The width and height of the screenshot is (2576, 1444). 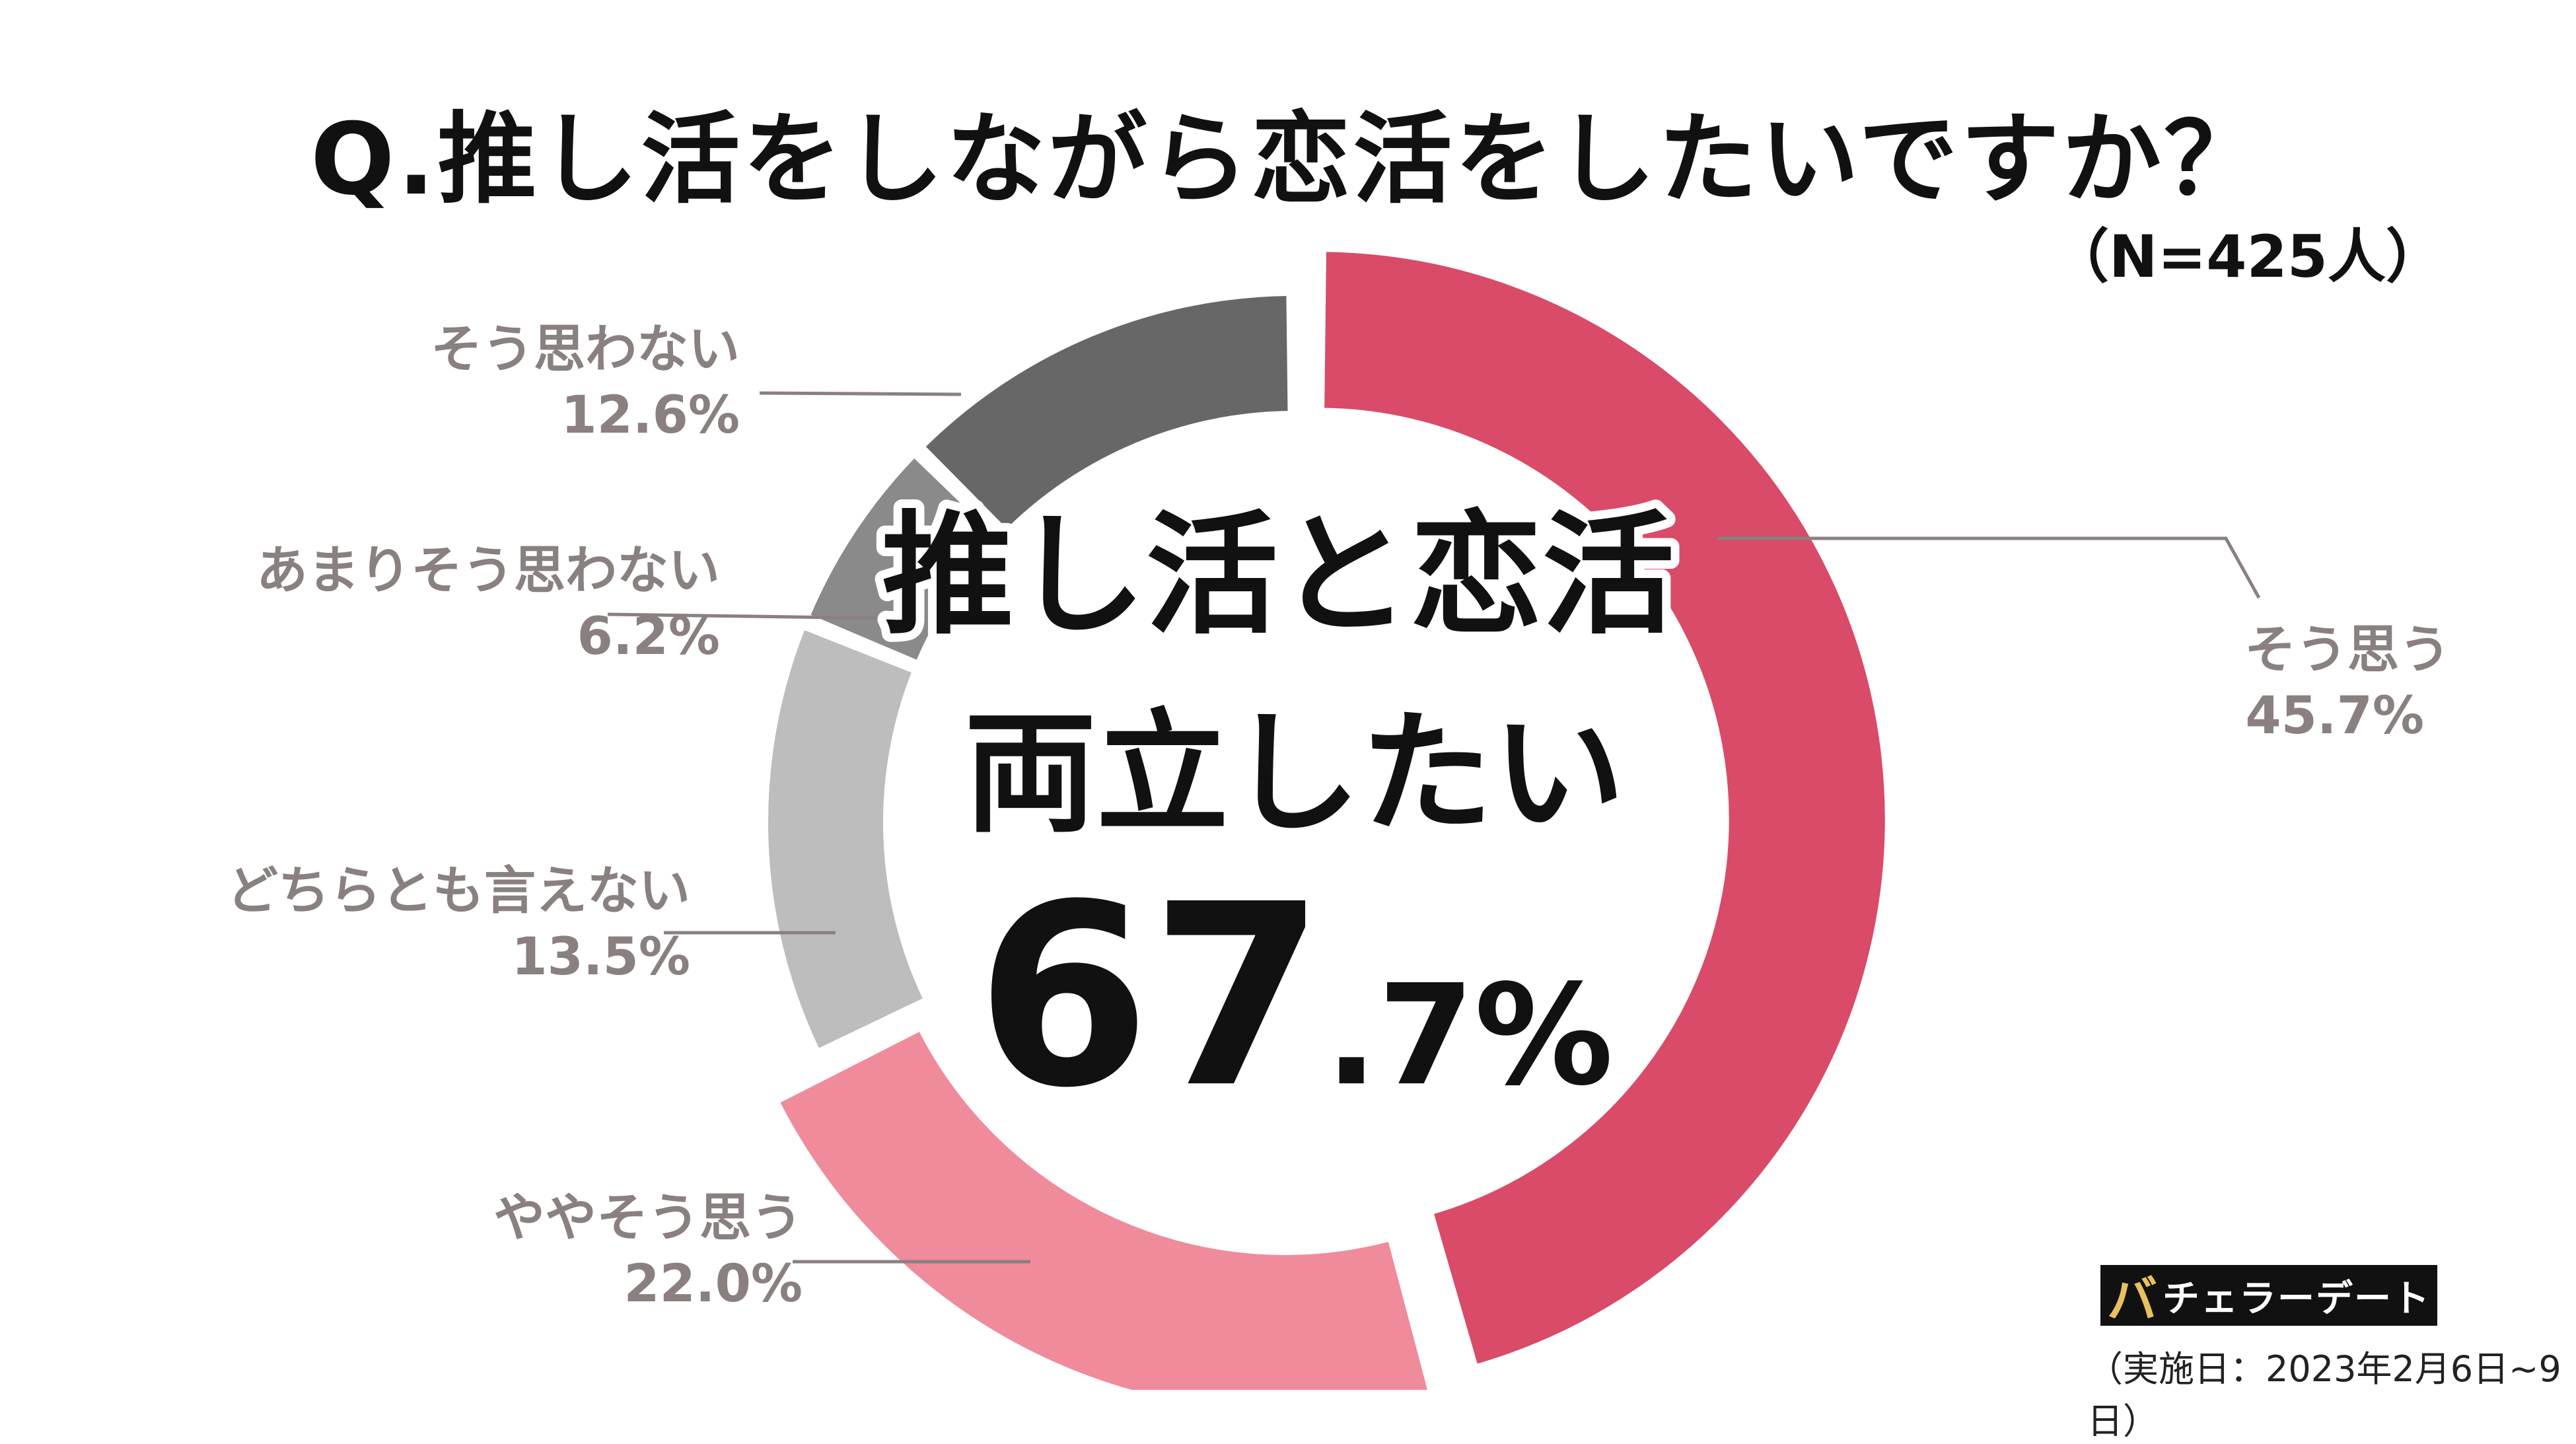 What do you see at coordinates (2133, 1299) in the screenshot?
I see `brand-mark: バ` at bounding box center [2133, 1299].